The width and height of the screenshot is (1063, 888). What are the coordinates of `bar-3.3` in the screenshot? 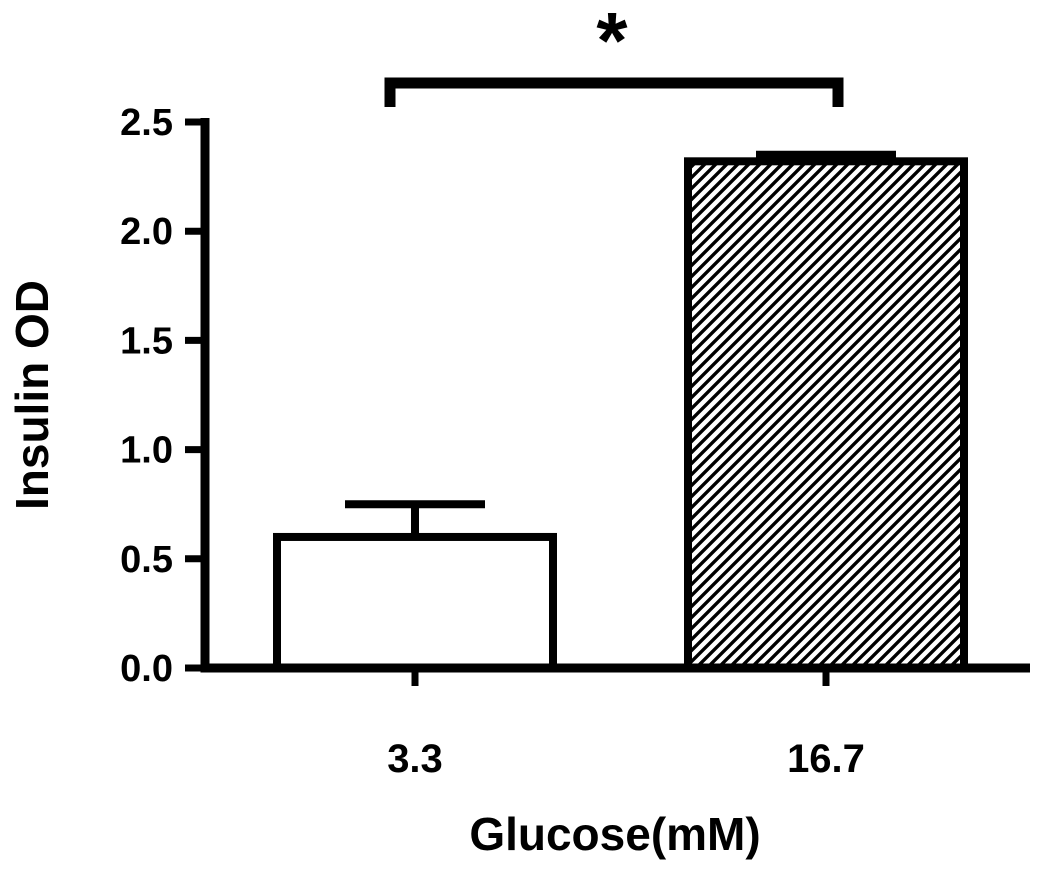 It's located at (415, 602).